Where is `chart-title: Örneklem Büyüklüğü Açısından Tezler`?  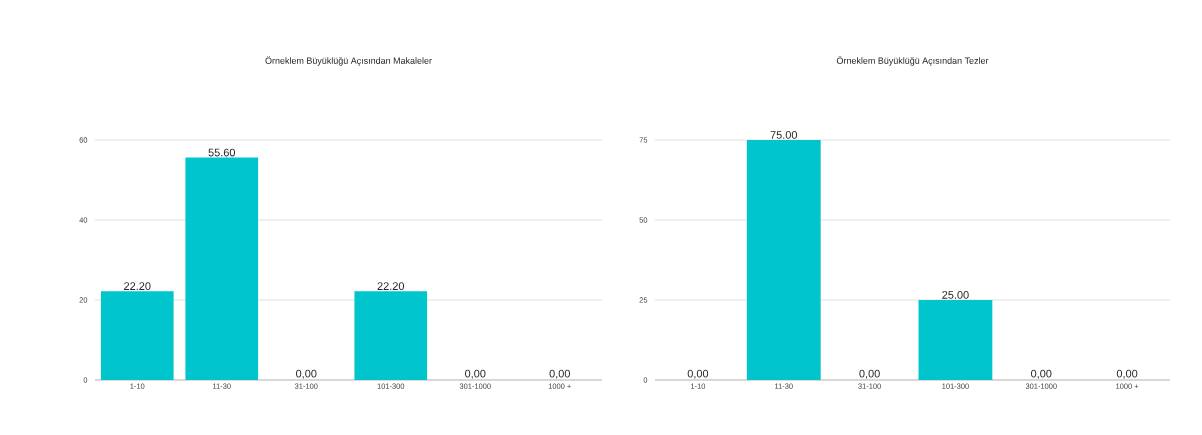
chart-title: Örneklem Büyüklüğü Açısından Tezler is located at coordinates (912, 61).